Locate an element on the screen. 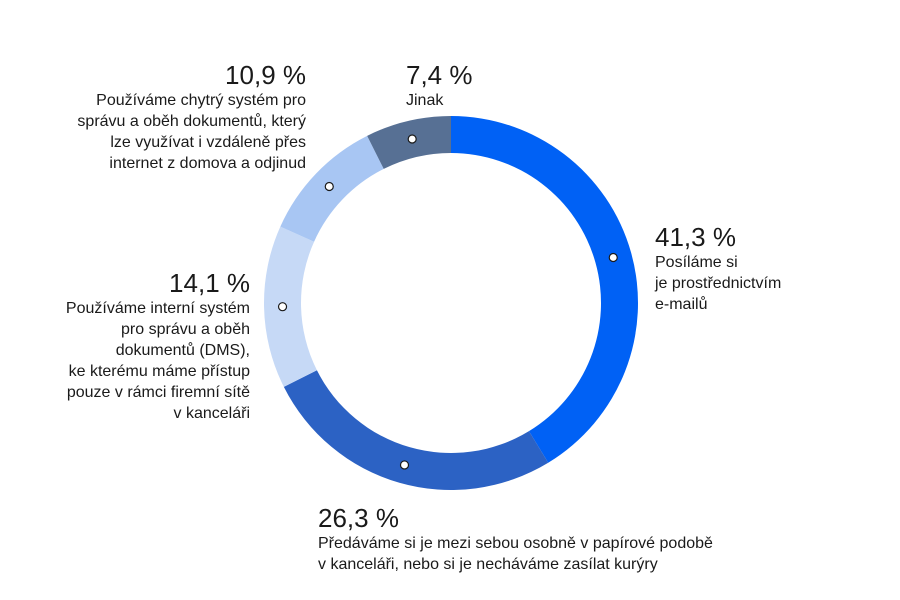 The image size is (900, 600). label-dms-line-2: pro správu a oběh is located at coordinates (185, 329).